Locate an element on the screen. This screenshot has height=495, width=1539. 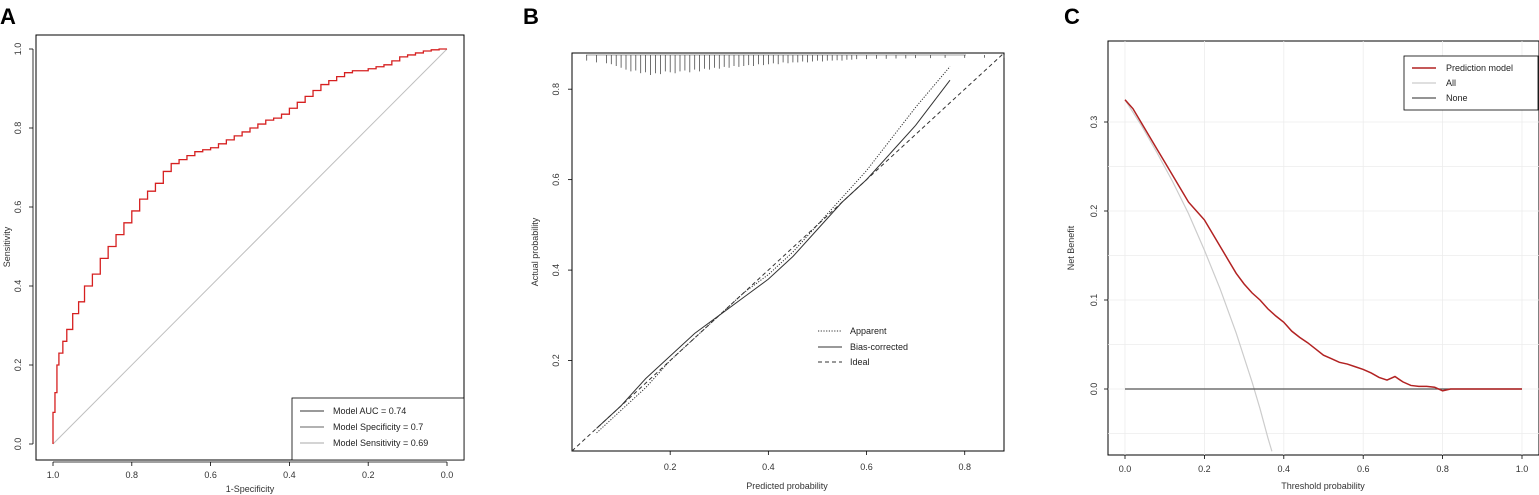
a-y-tick-label: 1.0 is located at coordinates (18, 49).